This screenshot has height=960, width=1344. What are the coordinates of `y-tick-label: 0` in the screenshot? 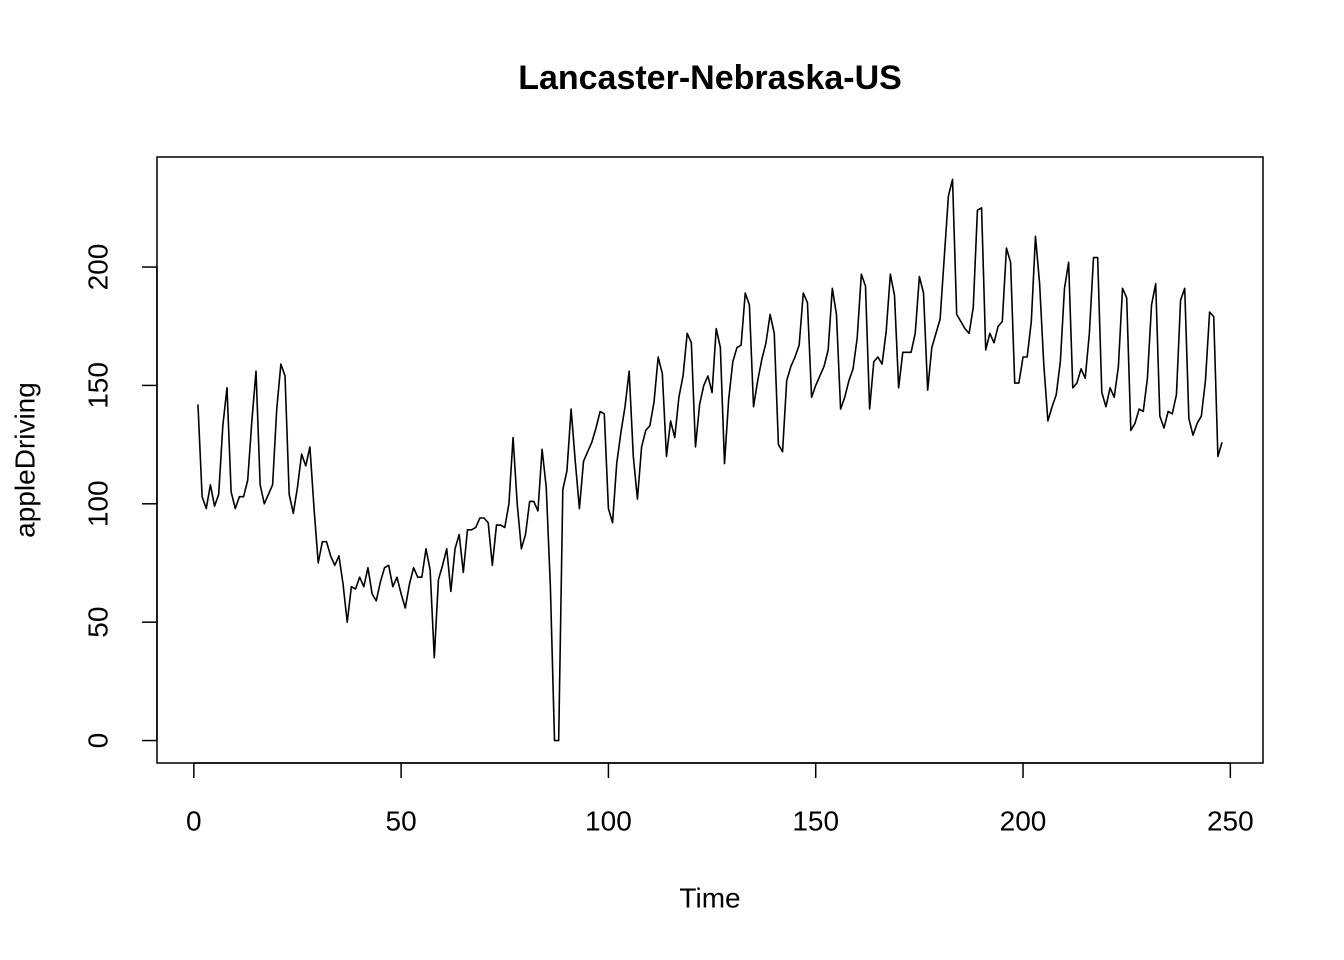 It's located at (97, 741).